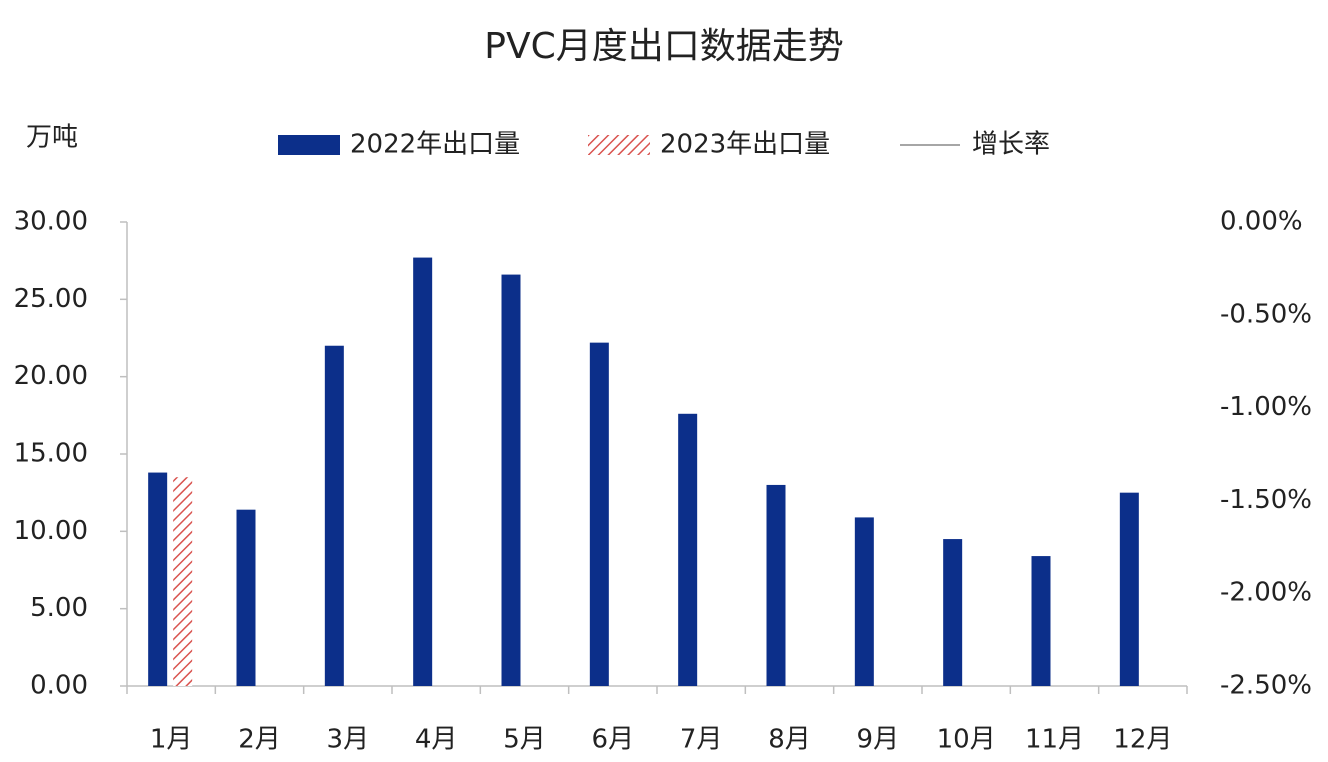 This screenshot has height=762, width=1328. I want to click on y-axis-label: 万吨, so click(52, 138).